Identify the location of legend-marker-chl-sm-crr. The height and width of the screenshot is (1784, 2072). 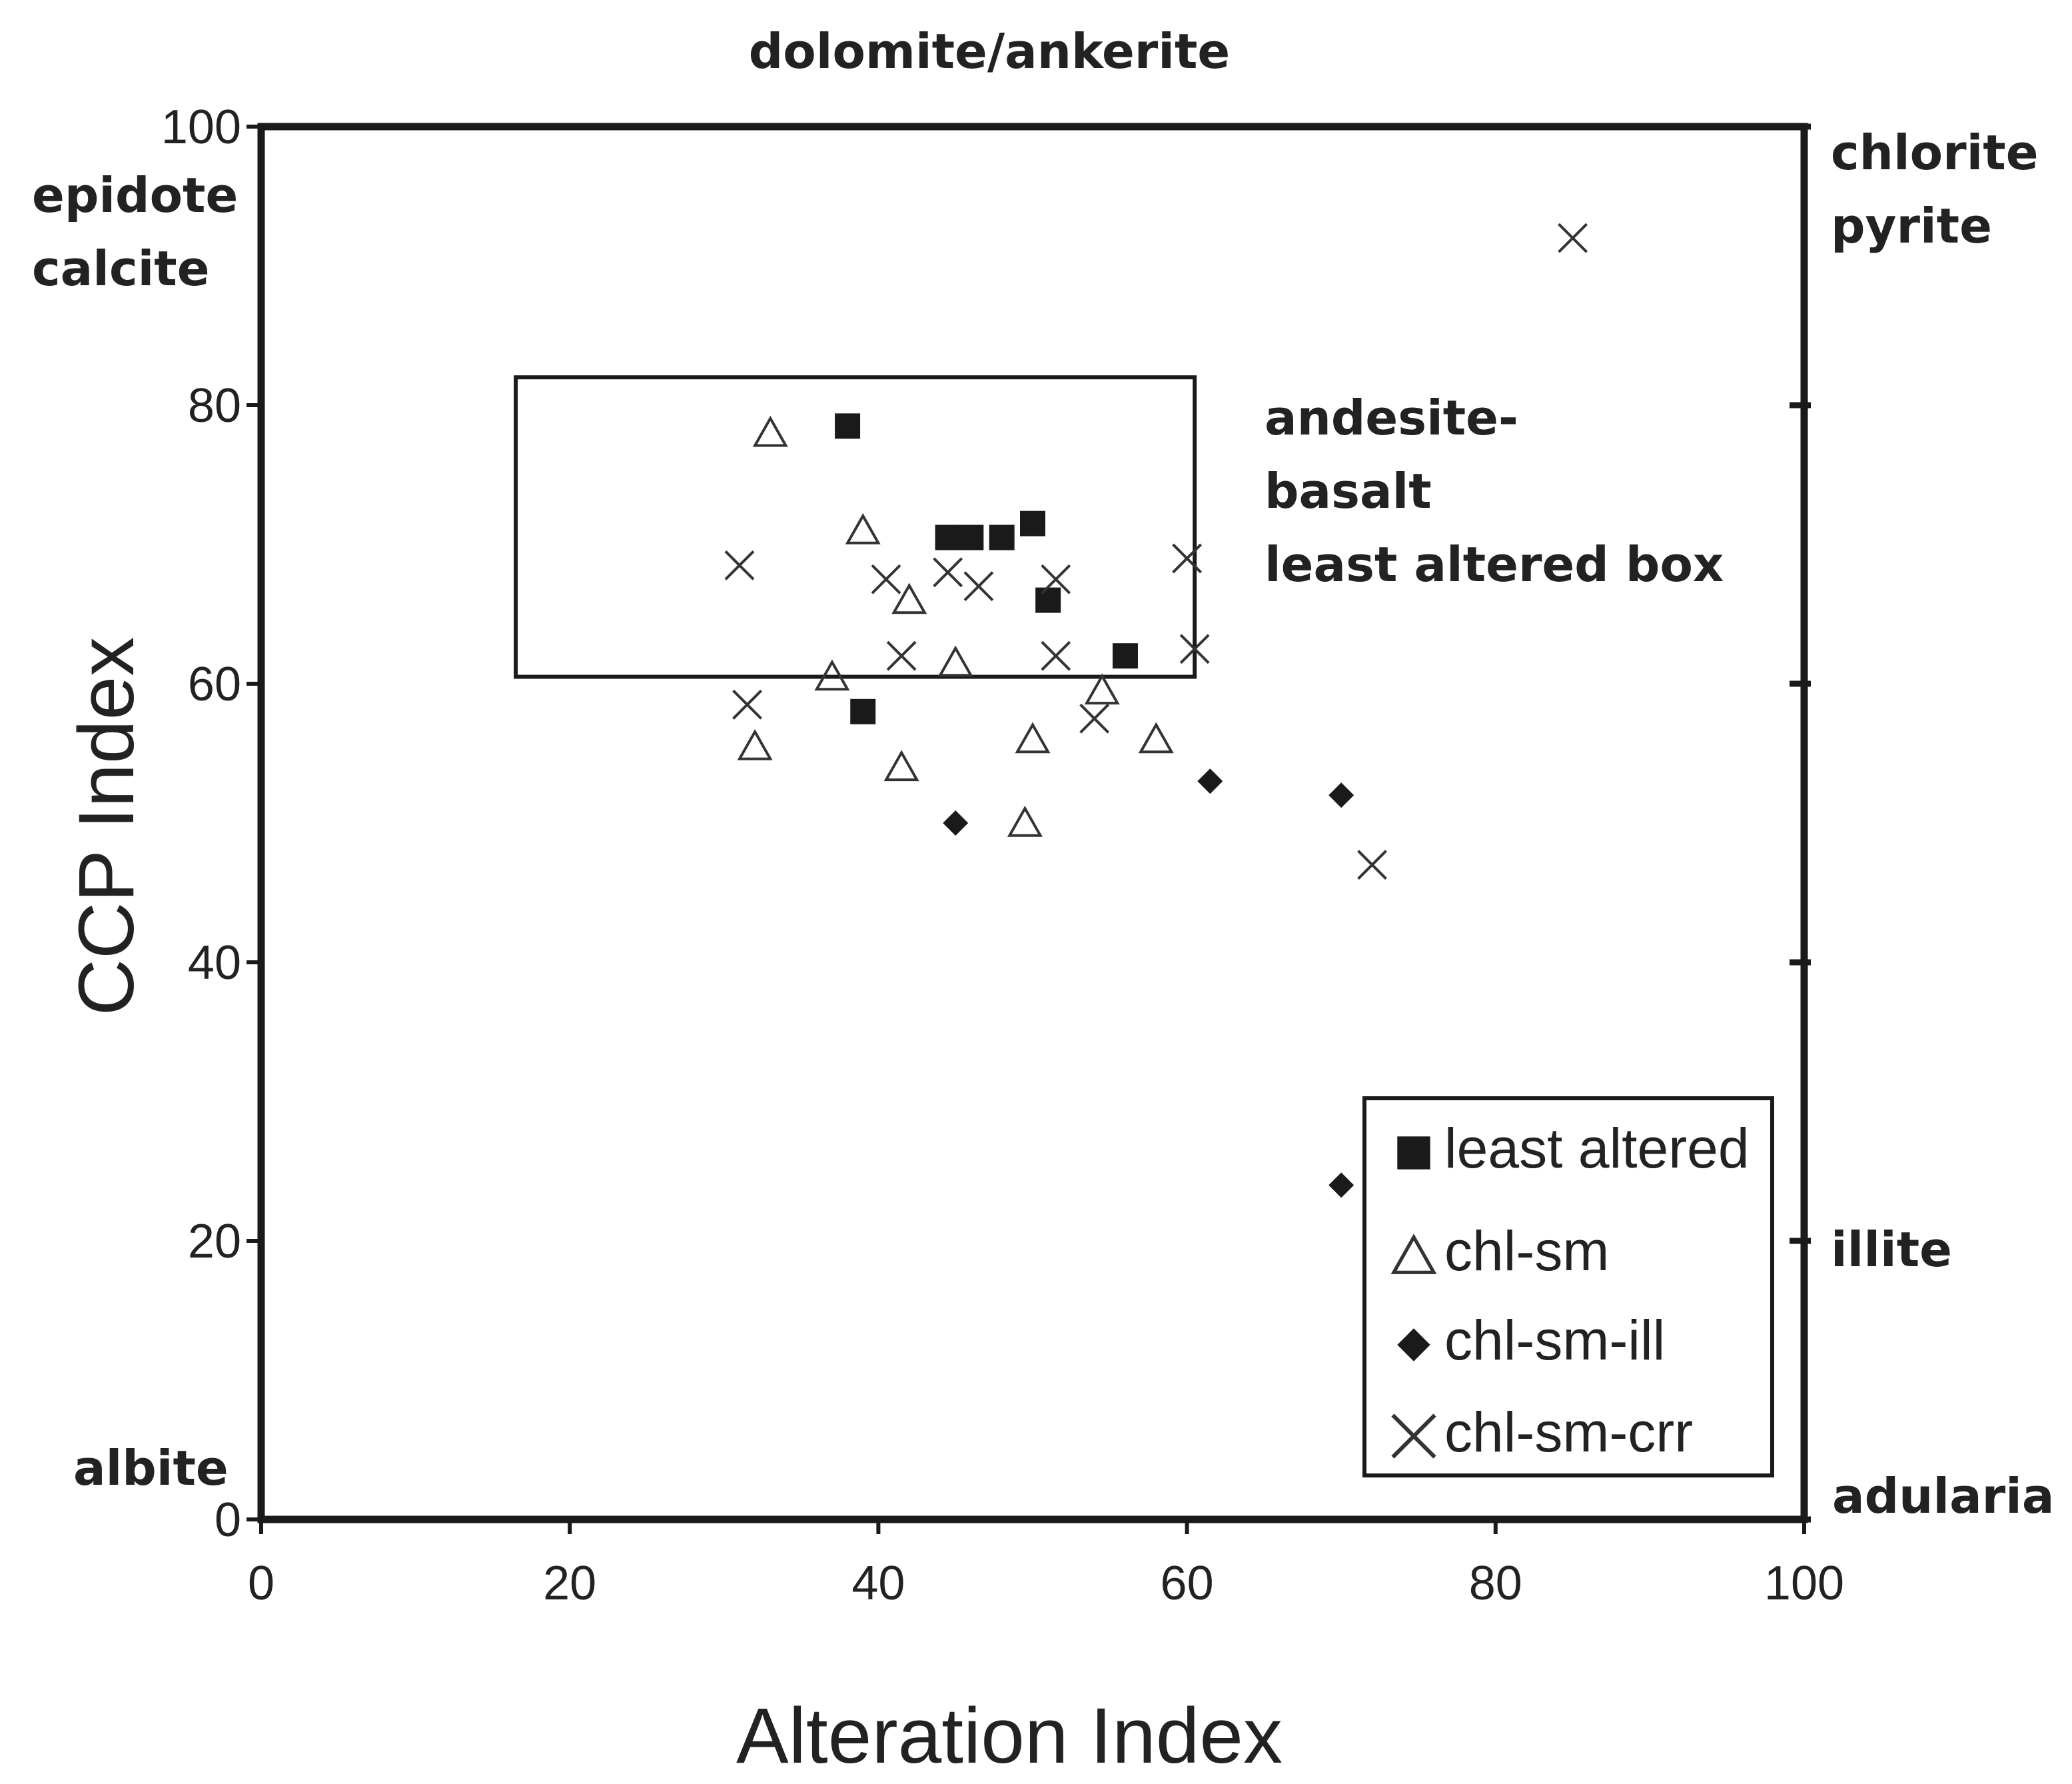
(1413, 1436).